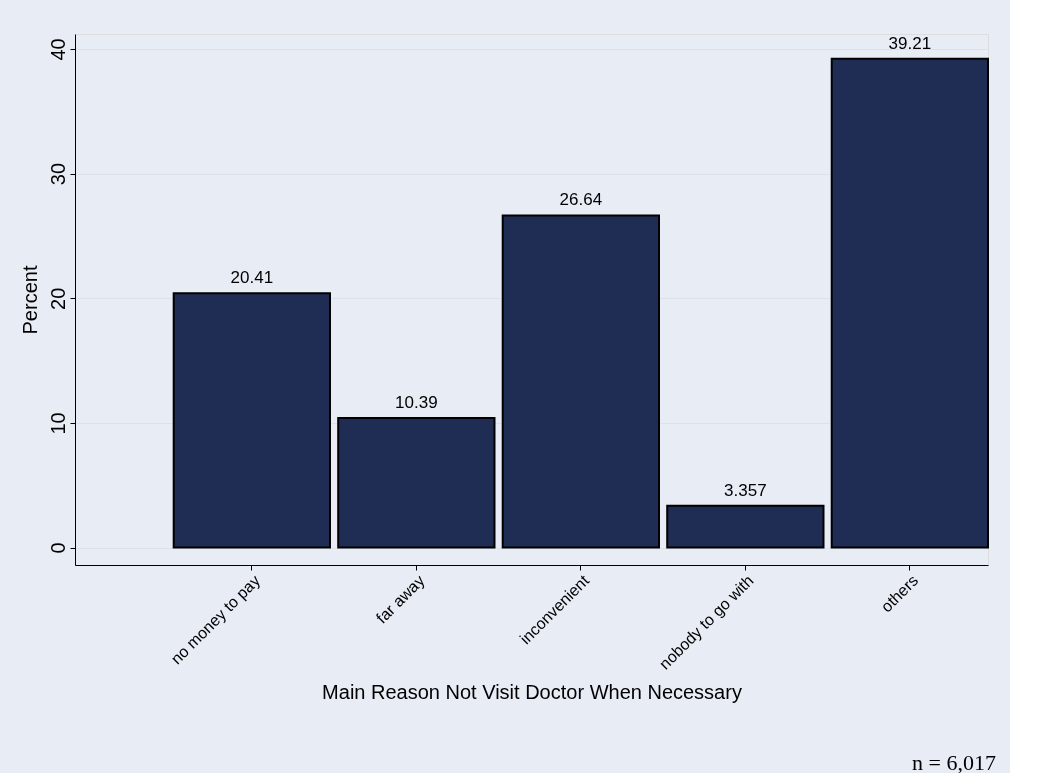 The width and height of the screenshot is (1048, 773). What do you see at coordinates (252, 278) in the screenshot?
I see `data-label: 20.41` at bounding box center [252, 278].